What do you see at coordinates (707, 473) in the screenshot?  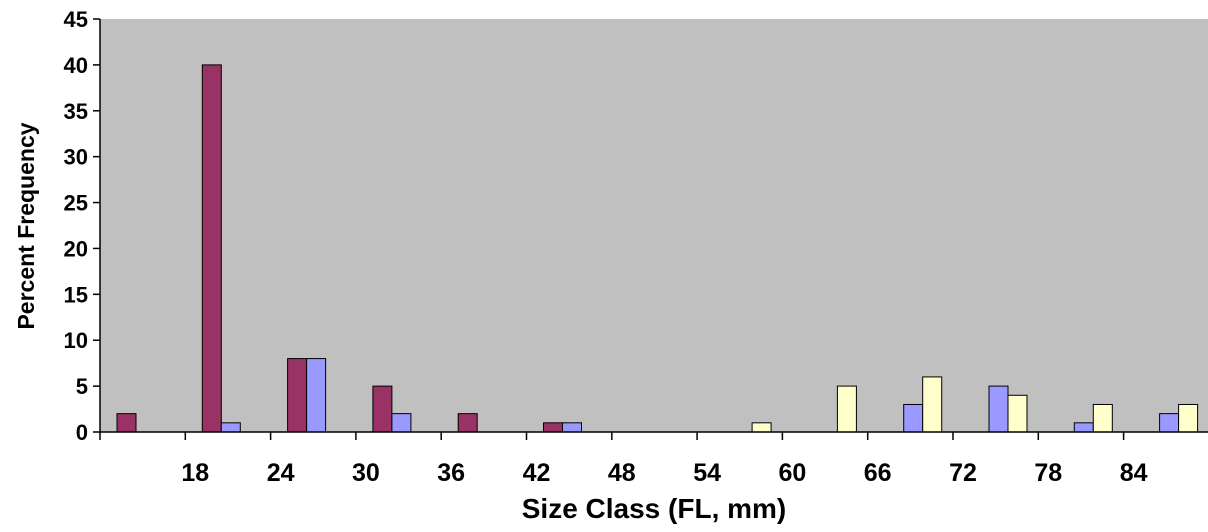 I see `x-tick-label: 54` at bounding box center [707, 473].